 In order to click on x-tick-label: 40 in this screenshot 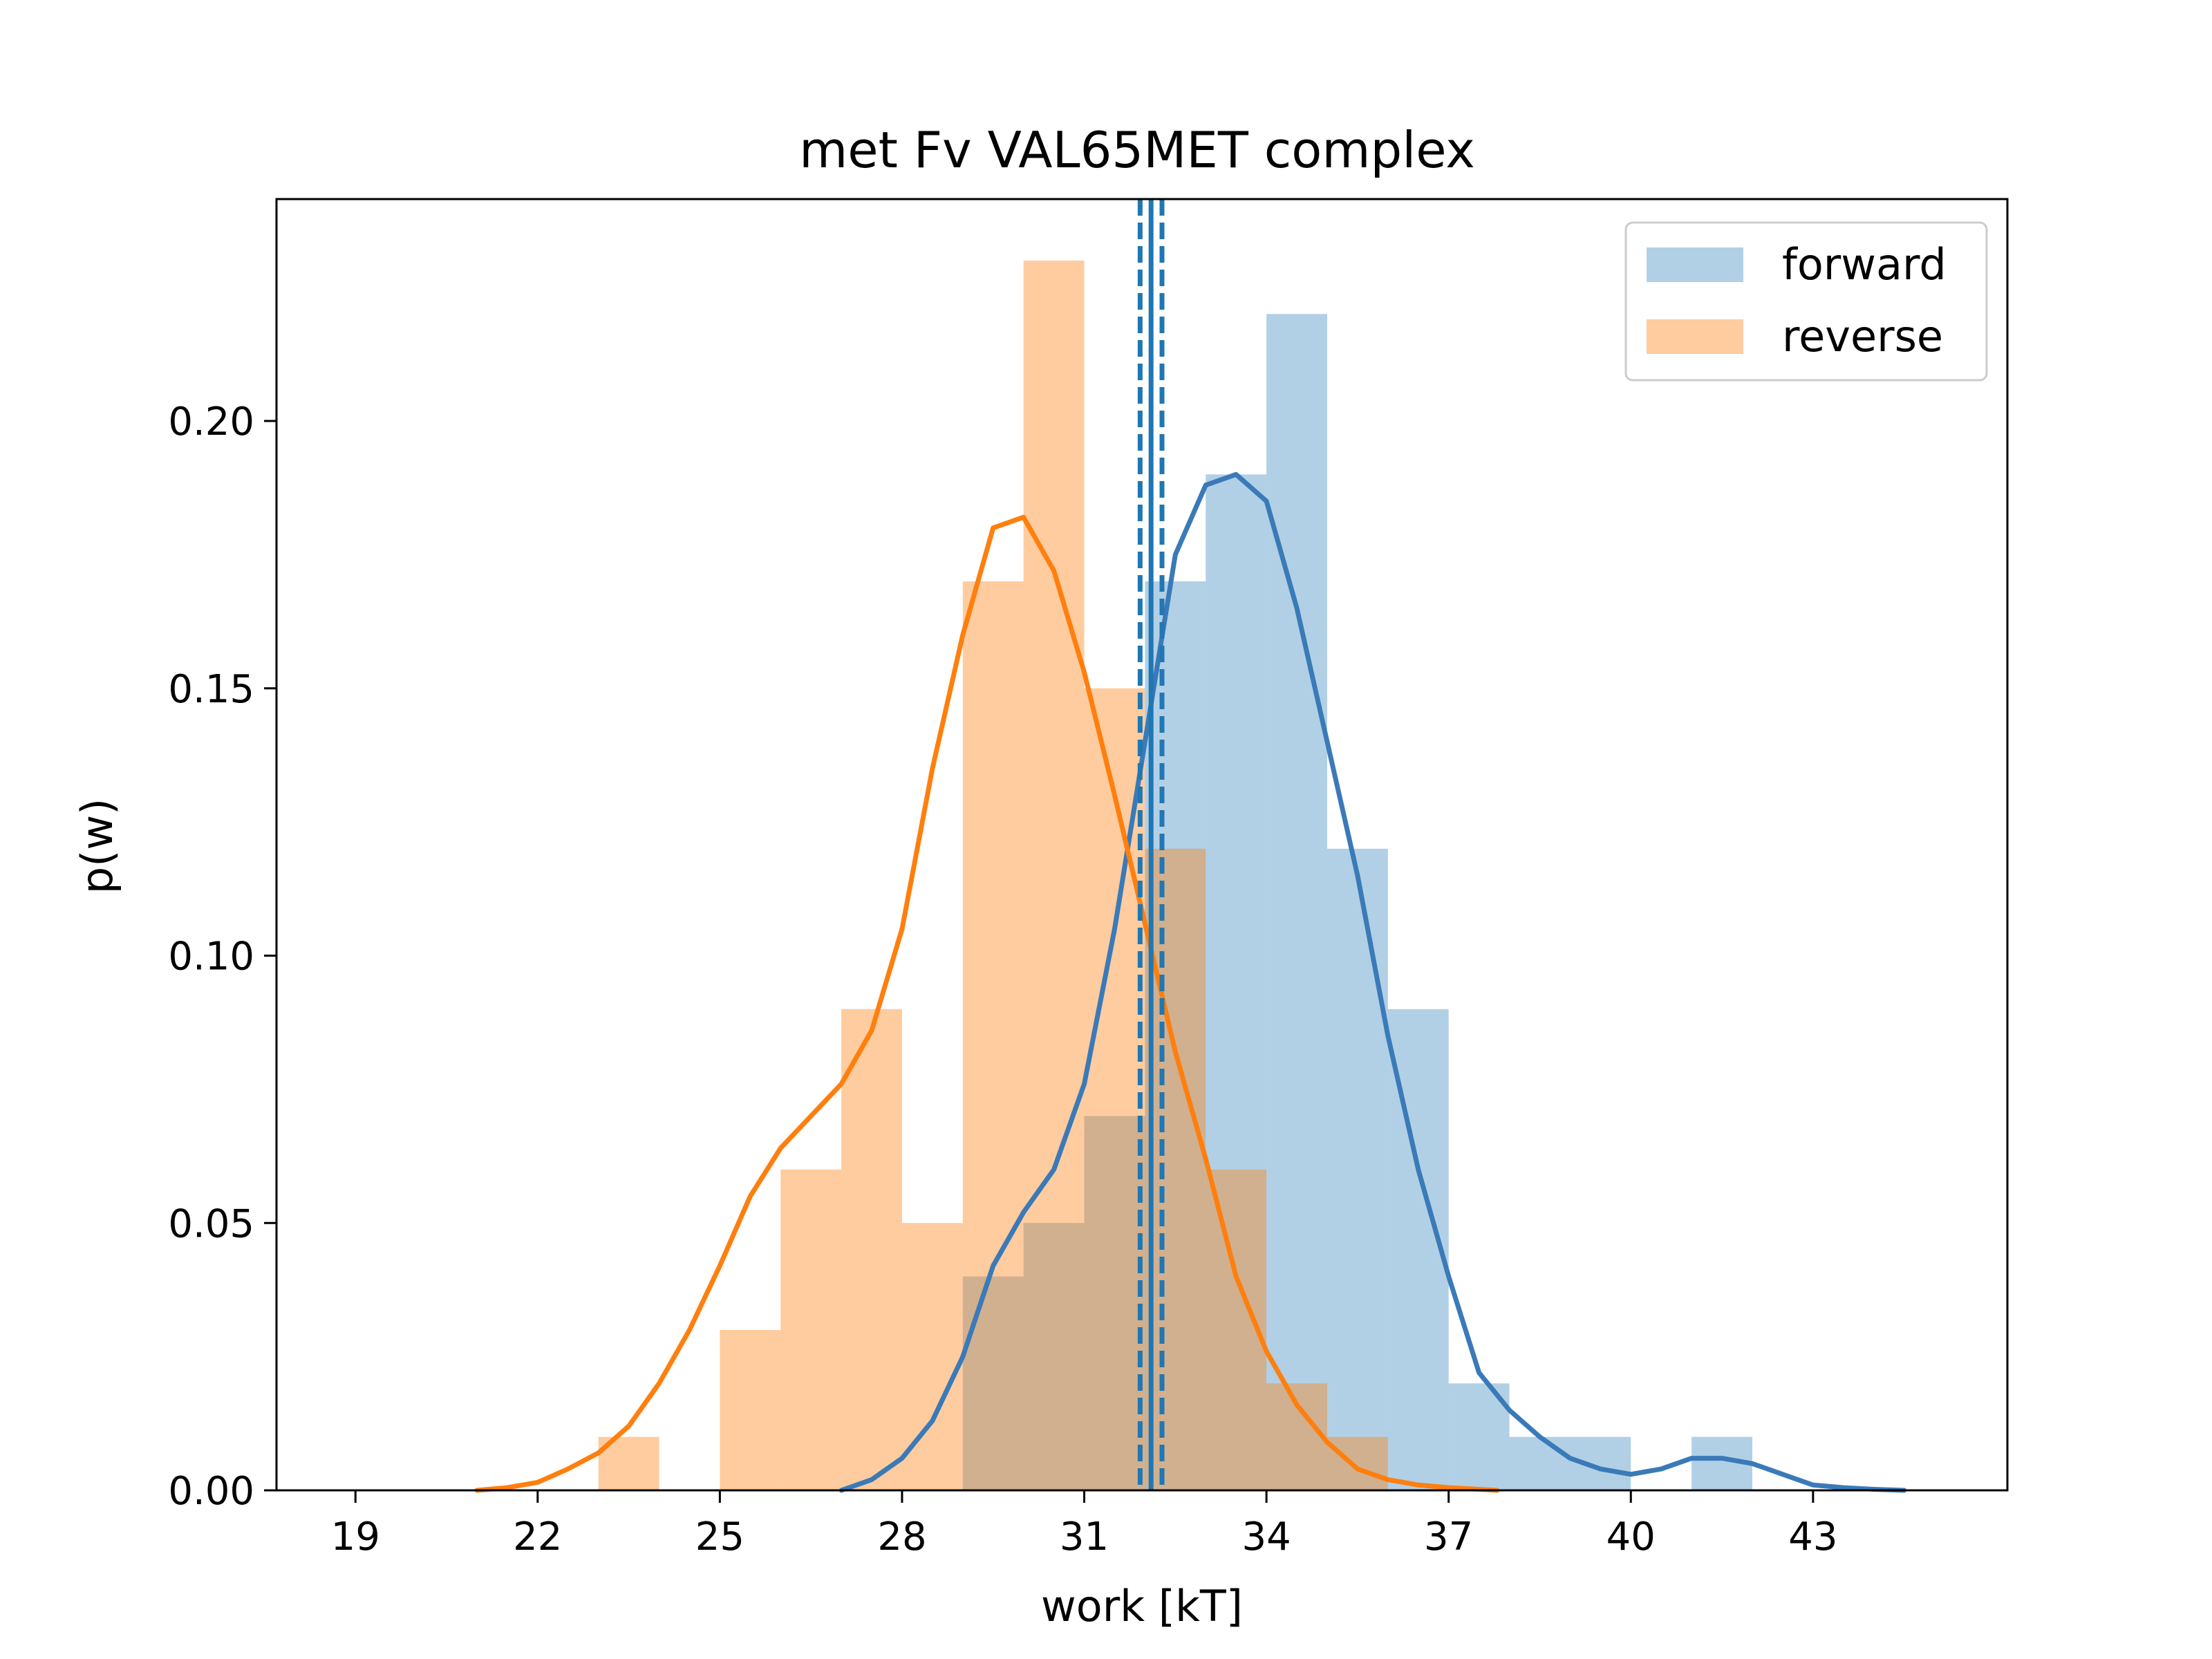, I will do `click(1631, 1537)`.